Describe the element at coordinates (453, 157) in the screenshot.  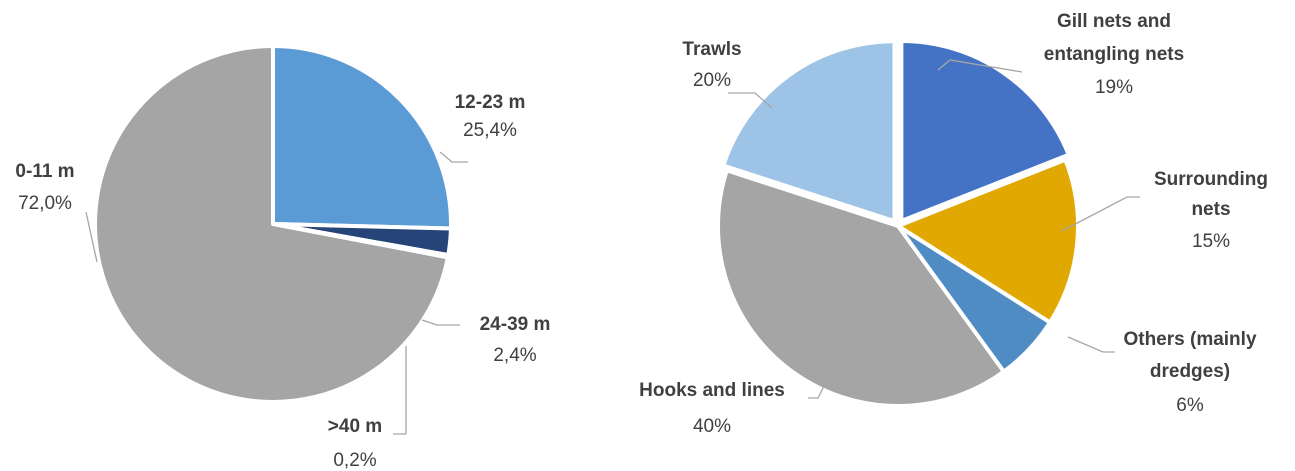
I see `leader-line-12-23-m` at that location.